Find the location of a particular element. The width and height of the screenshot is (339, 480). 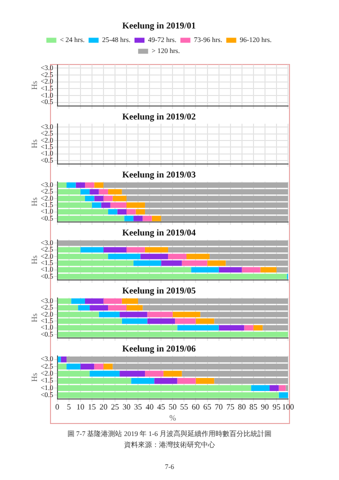

x-tick-label: 0 is located at coordinates (57, 407).